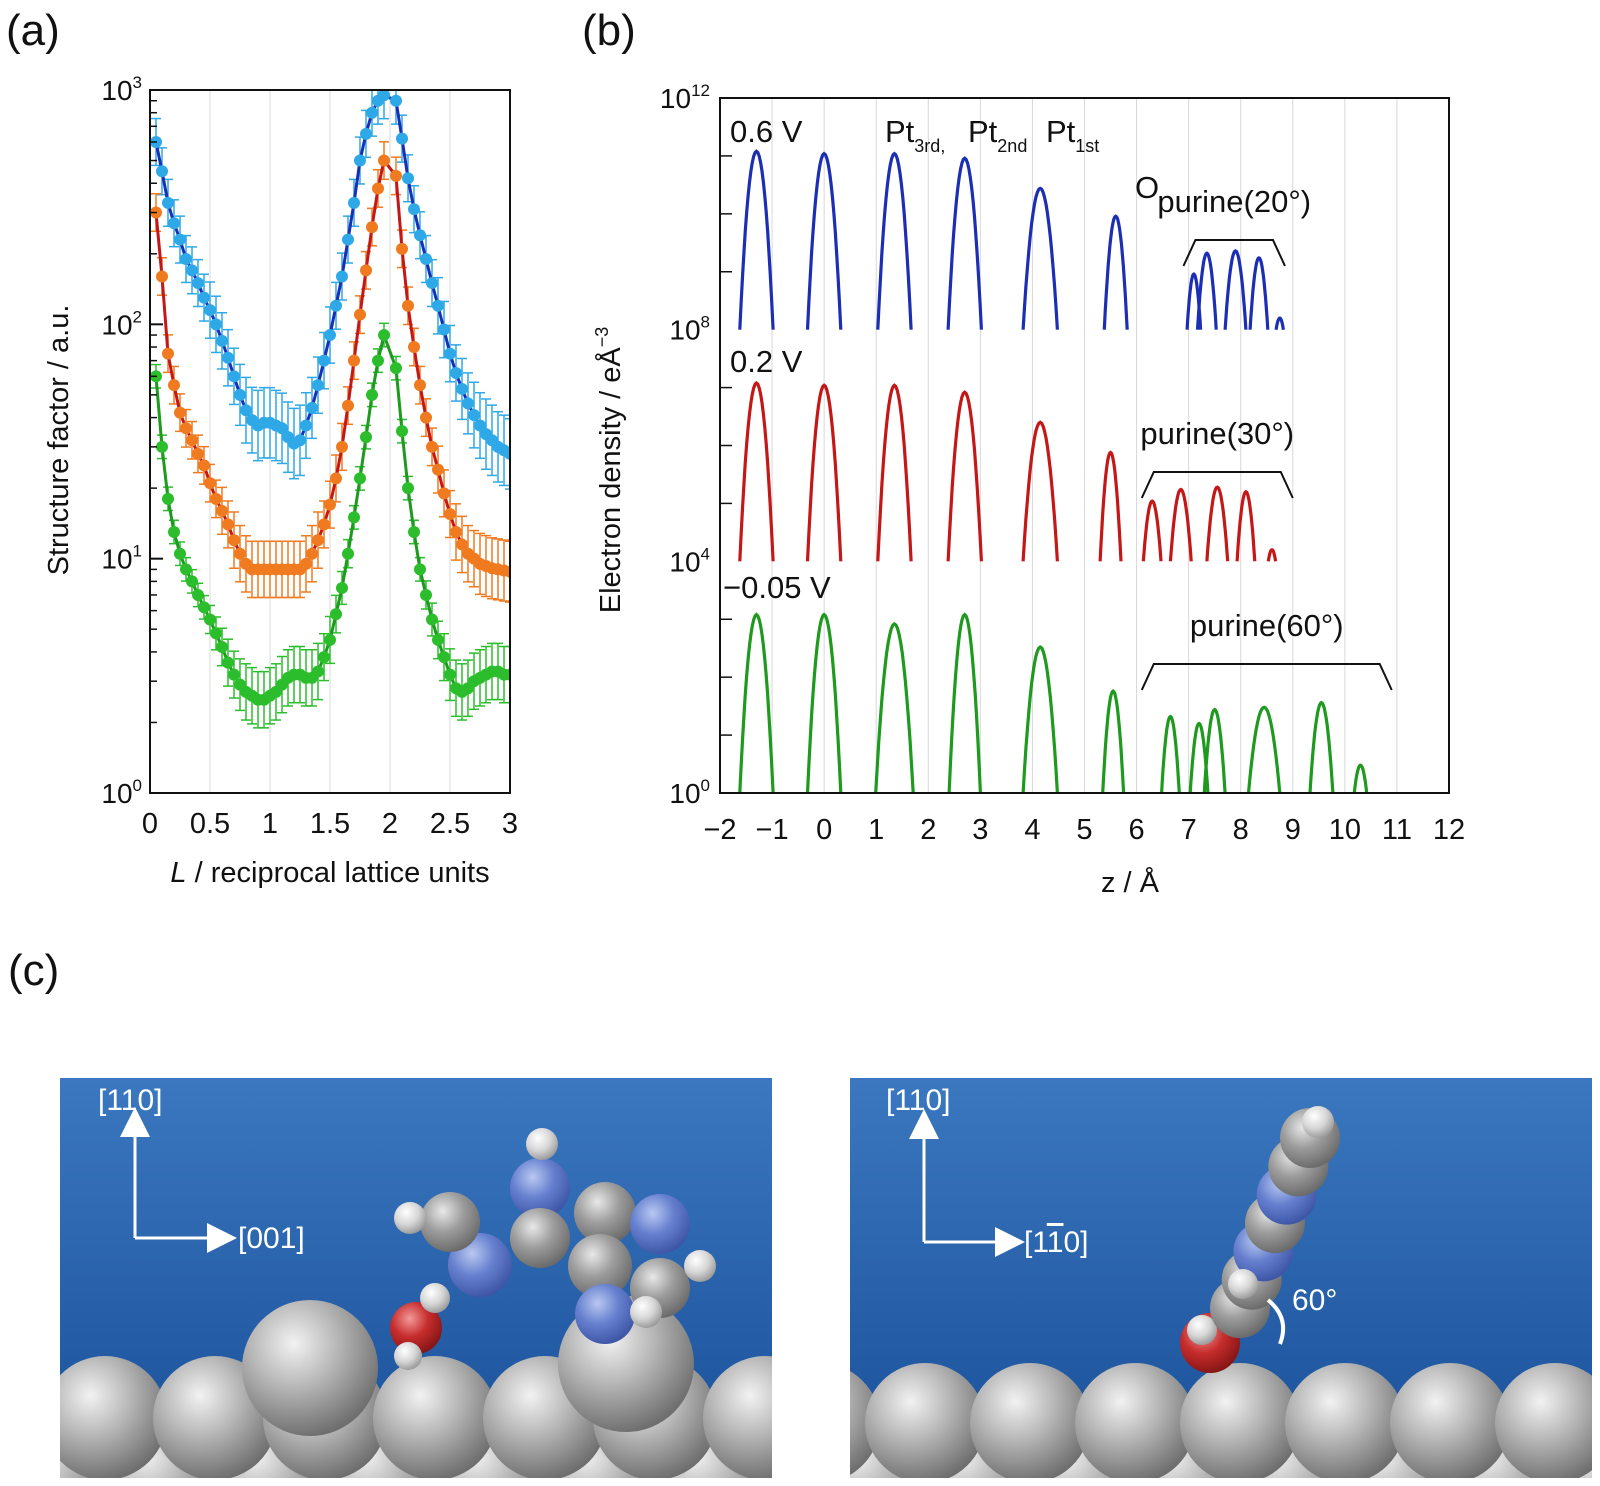 The width and height of the screenshot is (1600, 1486). I want to click on label-pt-3rd: Pt3rd,, so click(915, 135).